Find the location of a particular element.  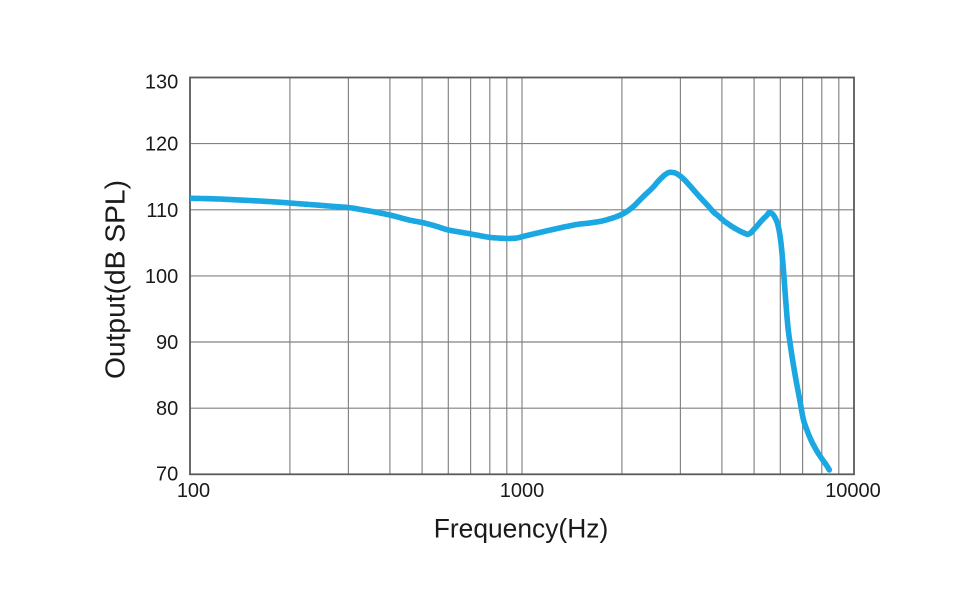

svg-text: 130 is located at coordinates (161, 83).